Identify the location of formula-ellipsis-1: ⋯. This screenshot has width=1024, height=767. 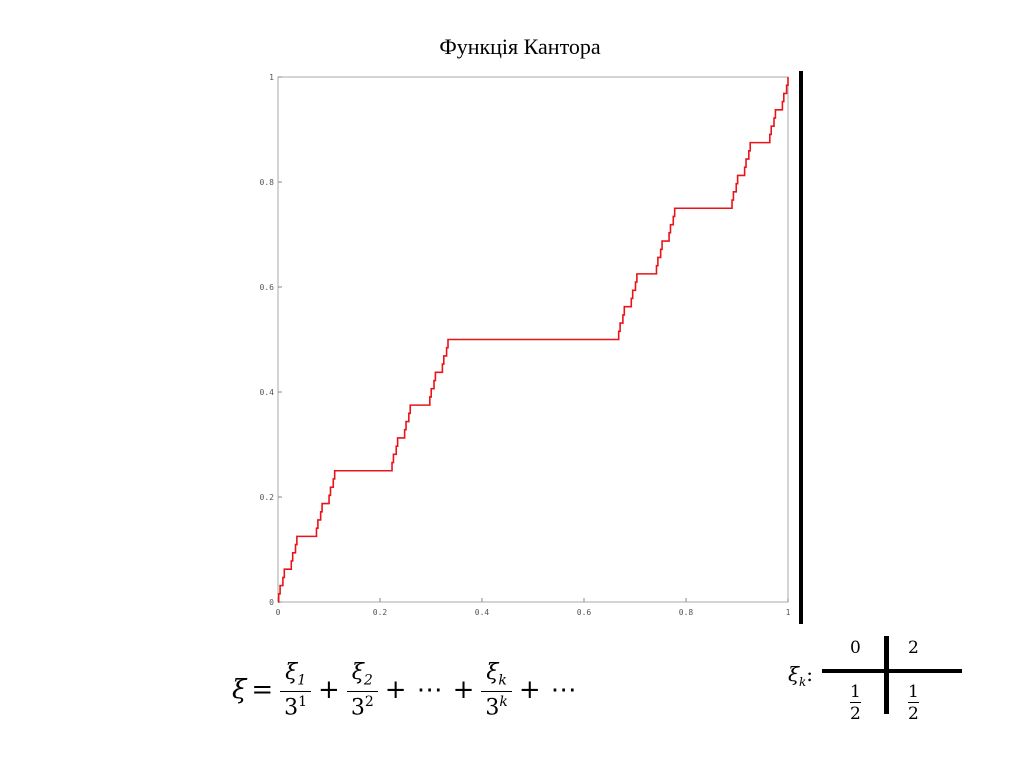
(429, 690).